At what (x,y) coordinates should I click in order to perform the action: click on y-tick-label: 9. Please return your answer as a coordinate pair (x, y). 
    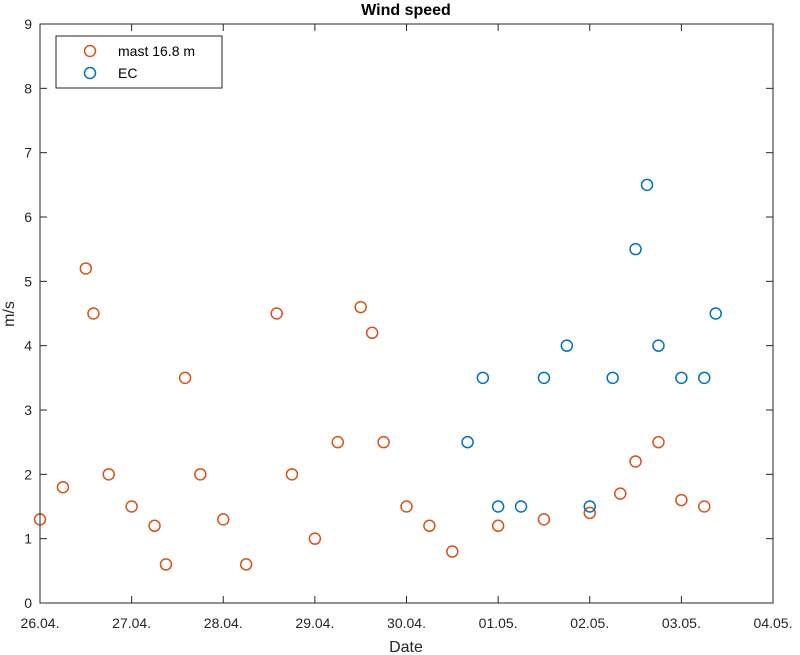
    Looking at the image, I should click on (28, 24).